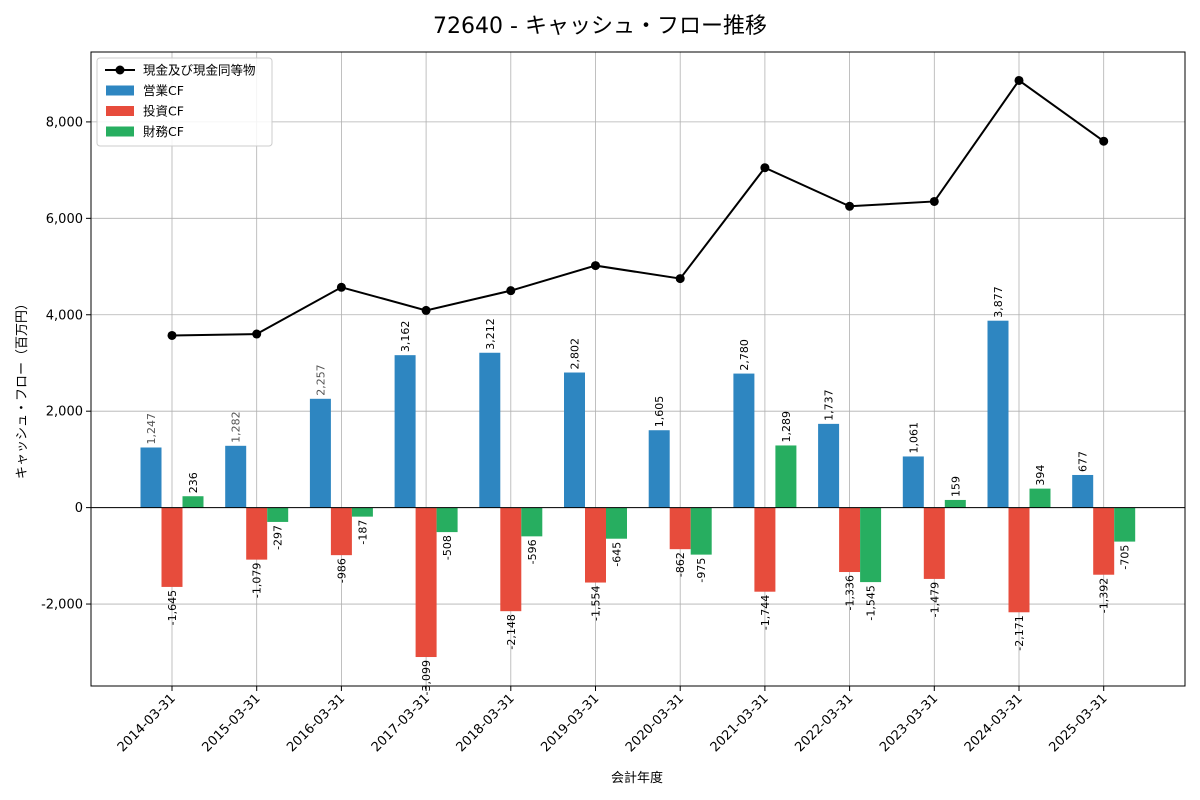 The height and width of the screenshot is (800, 1200). What do you see at coordinates (172, 607) in the screenshot?
I see `data-label-1-0: -1,645` at bounding box center [172, 607].